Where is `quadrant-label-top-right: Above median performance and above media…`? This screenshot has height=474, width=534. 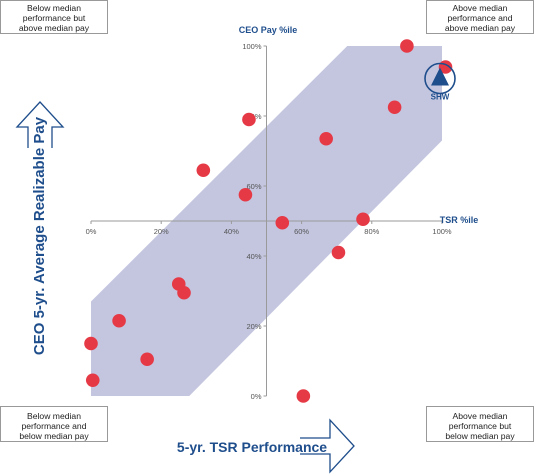
quadrant-label-top-right: Above median performance and above media… is located at coordinates (480, 17).